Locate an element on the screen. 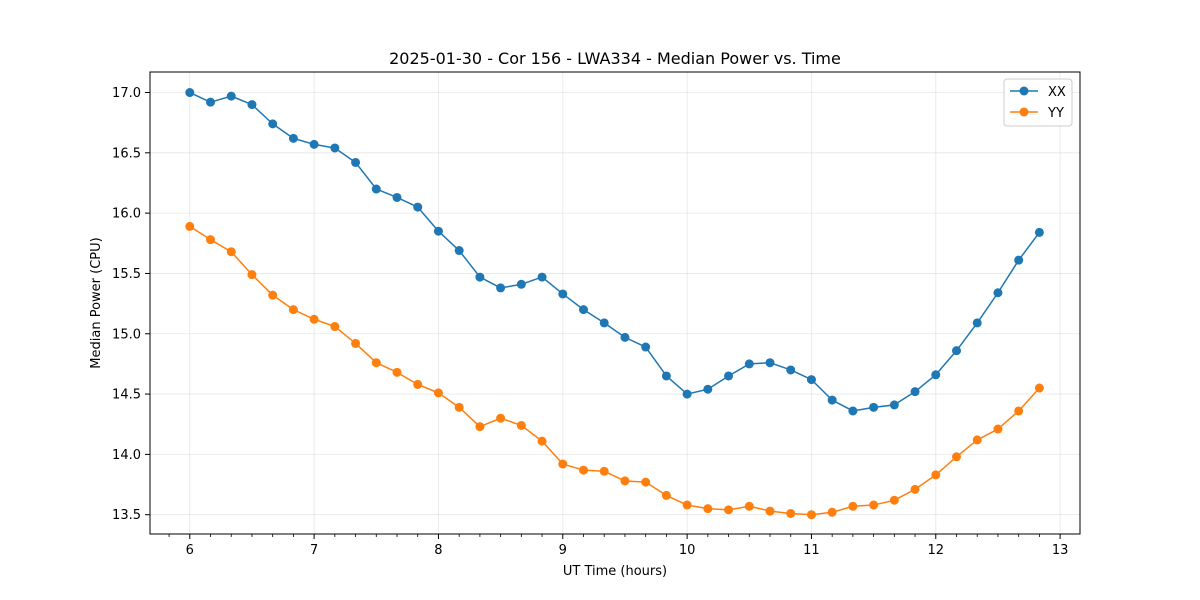 The image size is (1200, 600). y-tick-label-3: 15.0 is located at coordinates (126, 334).